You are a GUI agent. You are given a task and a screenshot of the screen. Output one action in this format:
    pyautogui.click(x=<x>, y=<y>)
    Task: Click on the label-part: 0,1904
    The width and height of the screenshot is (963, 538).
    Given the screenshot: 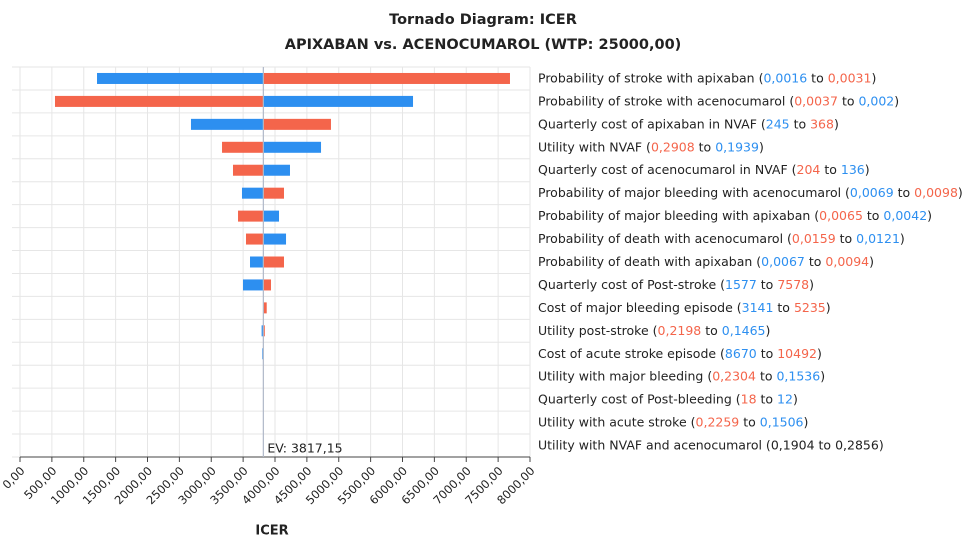 What is the action you would take?
    pyautogui.click(x=793, y=444)
    